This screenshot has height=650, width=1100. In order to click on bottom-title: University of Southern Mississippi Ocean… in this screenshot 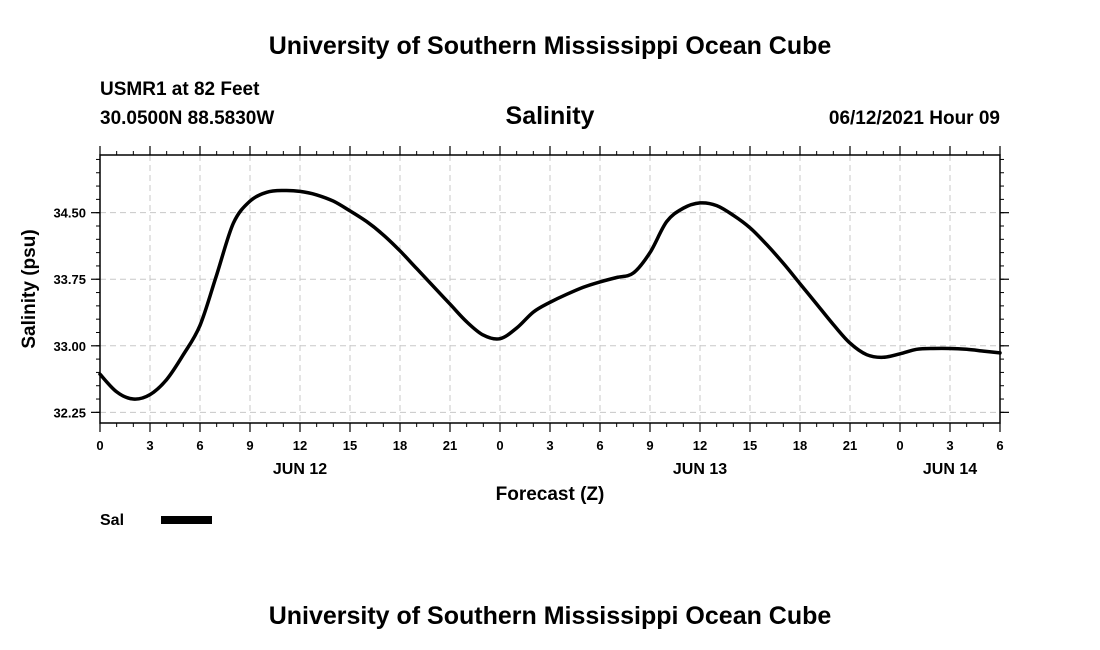, I will do `click(550, 616)`.